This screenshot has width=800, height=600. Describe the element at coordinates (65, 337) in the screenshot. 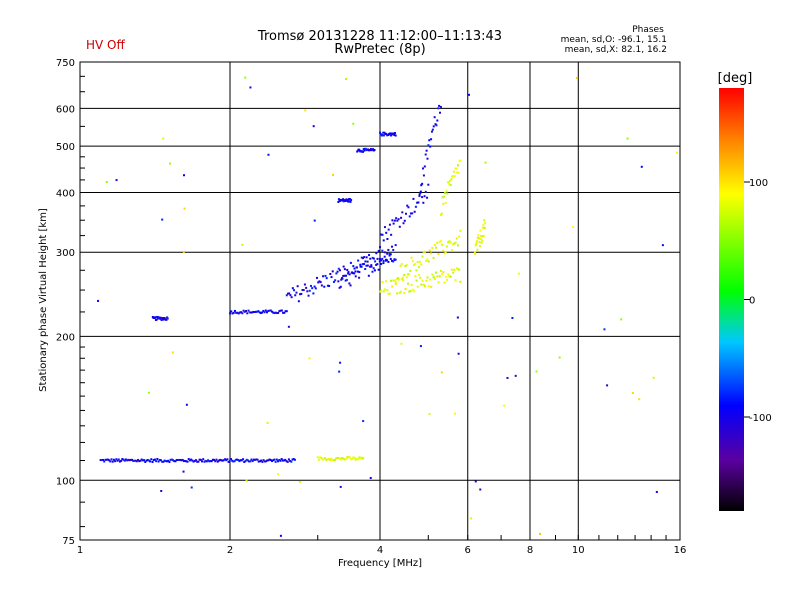

I see `y-tick-label: 200` at that location.